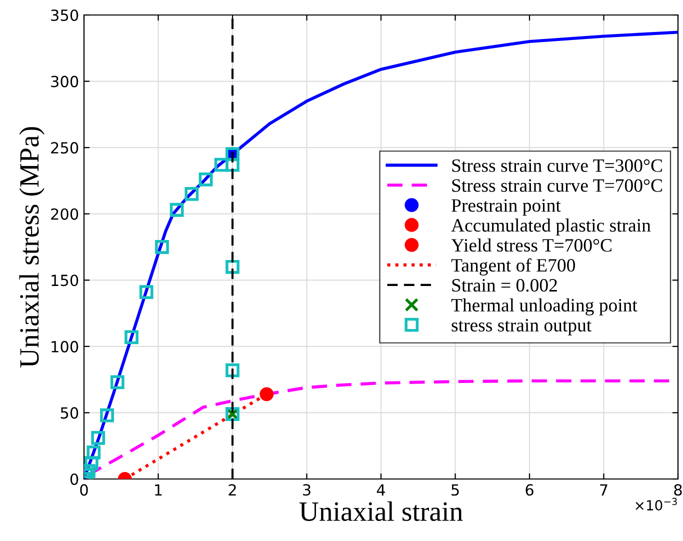 The image size is (683, 541). I want to click on legend-label: Stress strain curve T=700°C, so click(557, 185).